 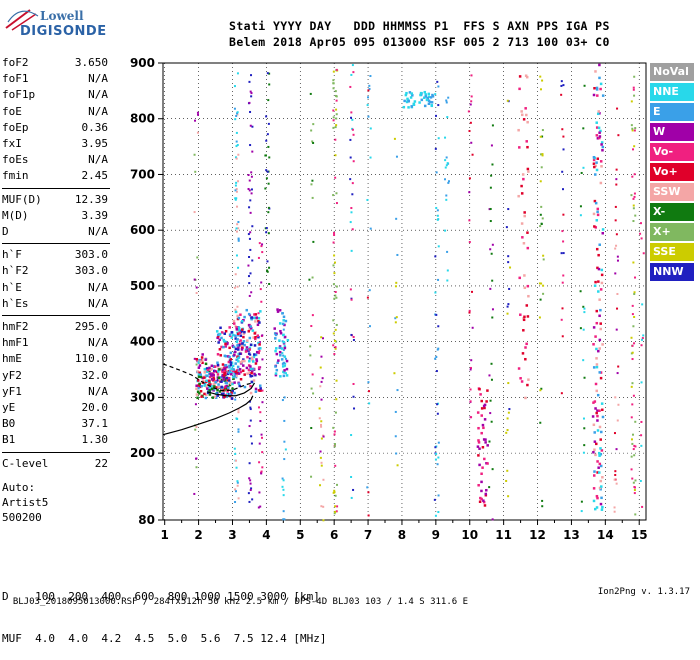 What do you see at coordinates (12, 359) in the screenshot?
I see `param-name: hmE` at bounding box center [12, 359].